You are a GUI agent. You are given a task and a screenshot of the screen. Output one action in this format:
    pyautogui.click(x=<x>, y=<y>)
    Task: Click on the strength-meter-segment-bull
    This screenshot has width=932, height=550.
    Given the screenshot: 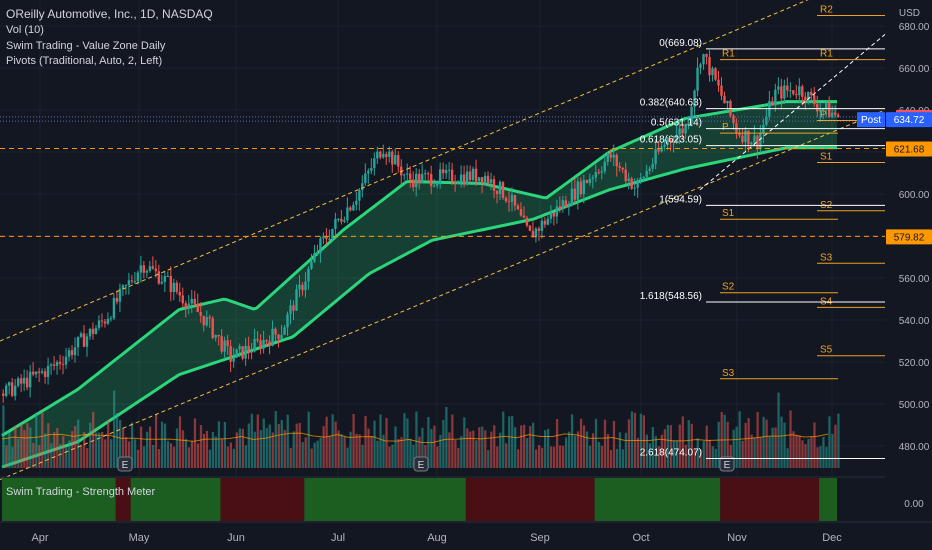 What is the action you would take?
    pyautogui.click(x=59, y=499)
    